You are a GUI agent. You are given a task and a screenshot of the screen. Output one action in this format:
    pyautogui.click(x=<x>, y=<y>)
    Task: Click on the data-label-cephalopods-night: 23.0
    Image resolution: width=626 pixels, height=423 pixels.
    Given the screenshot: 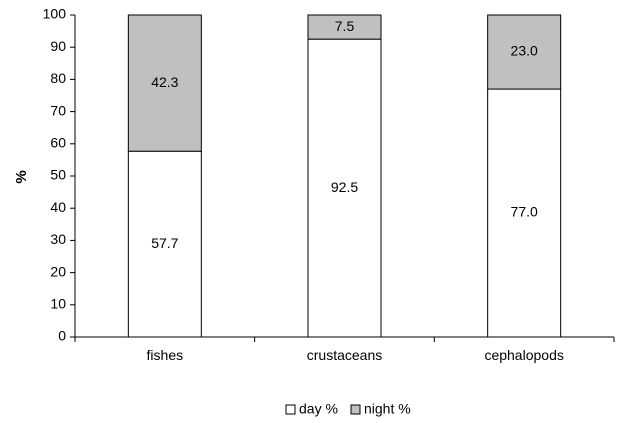 What is the action you would take?
    pyautogui.click(x=524, y=51)
    